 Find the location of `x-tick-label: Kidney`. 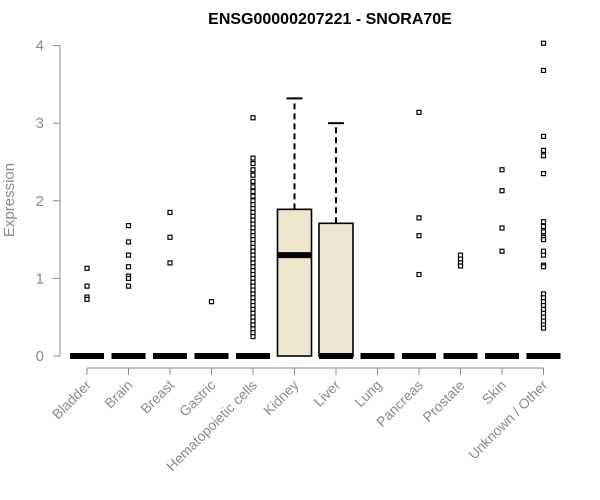

x-tick-label: Kidney is located at coordinates (281, 398).